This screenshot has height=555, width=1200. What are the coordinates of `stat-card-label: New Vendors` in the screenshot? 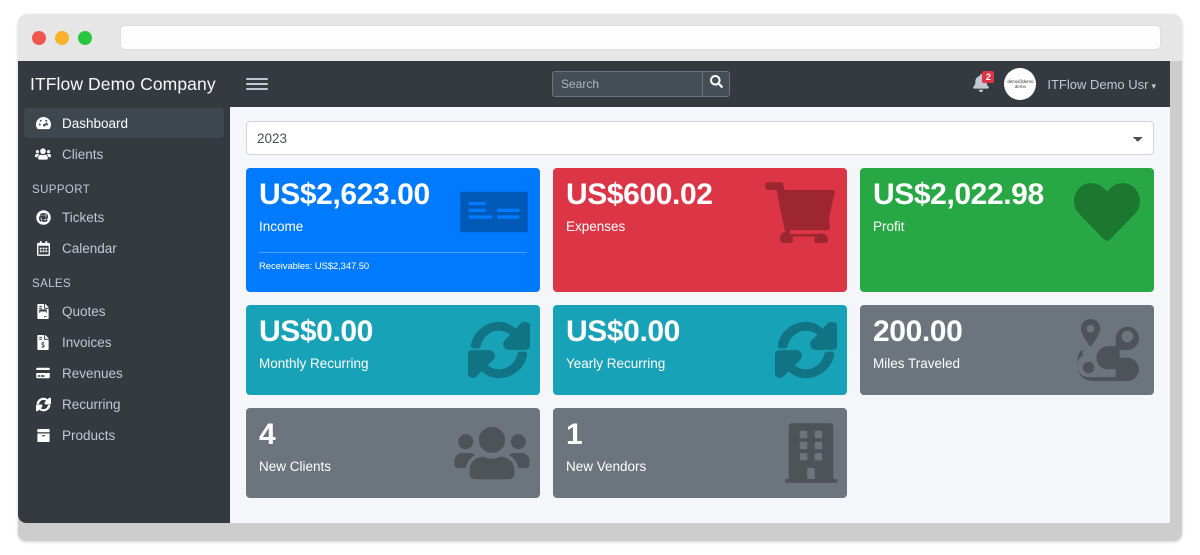 It's located at (606, 467).